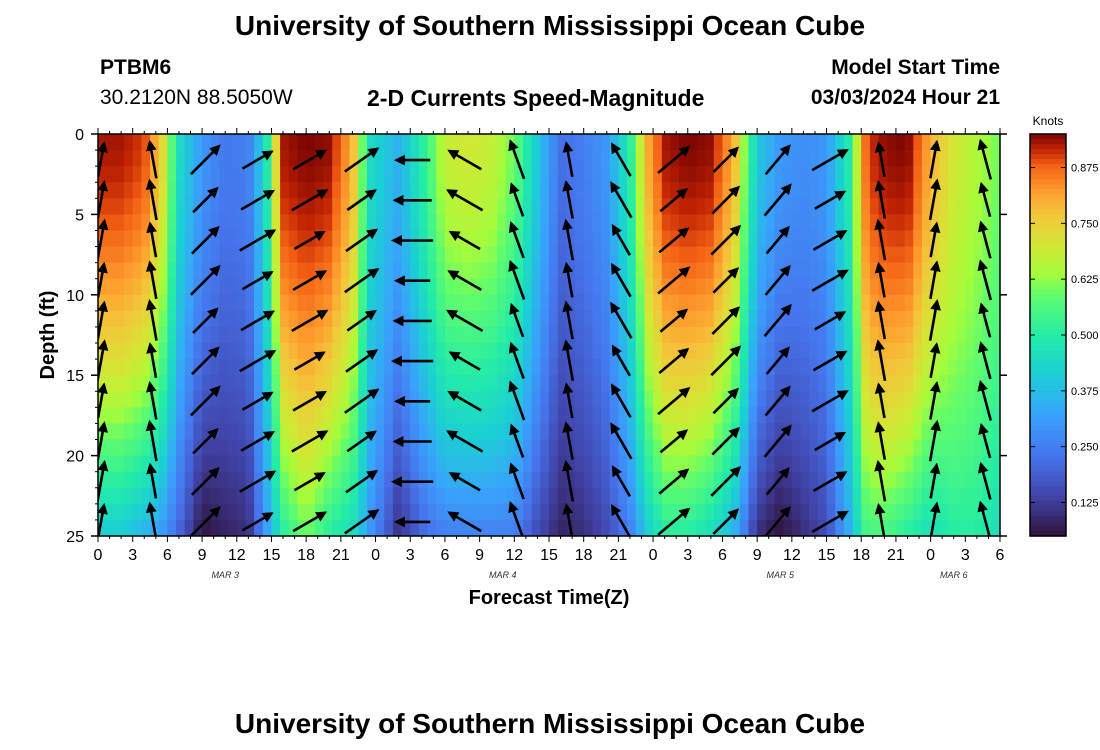  I want to click on station-coords: 30.2120N 88.5050W, so click(196, 97).